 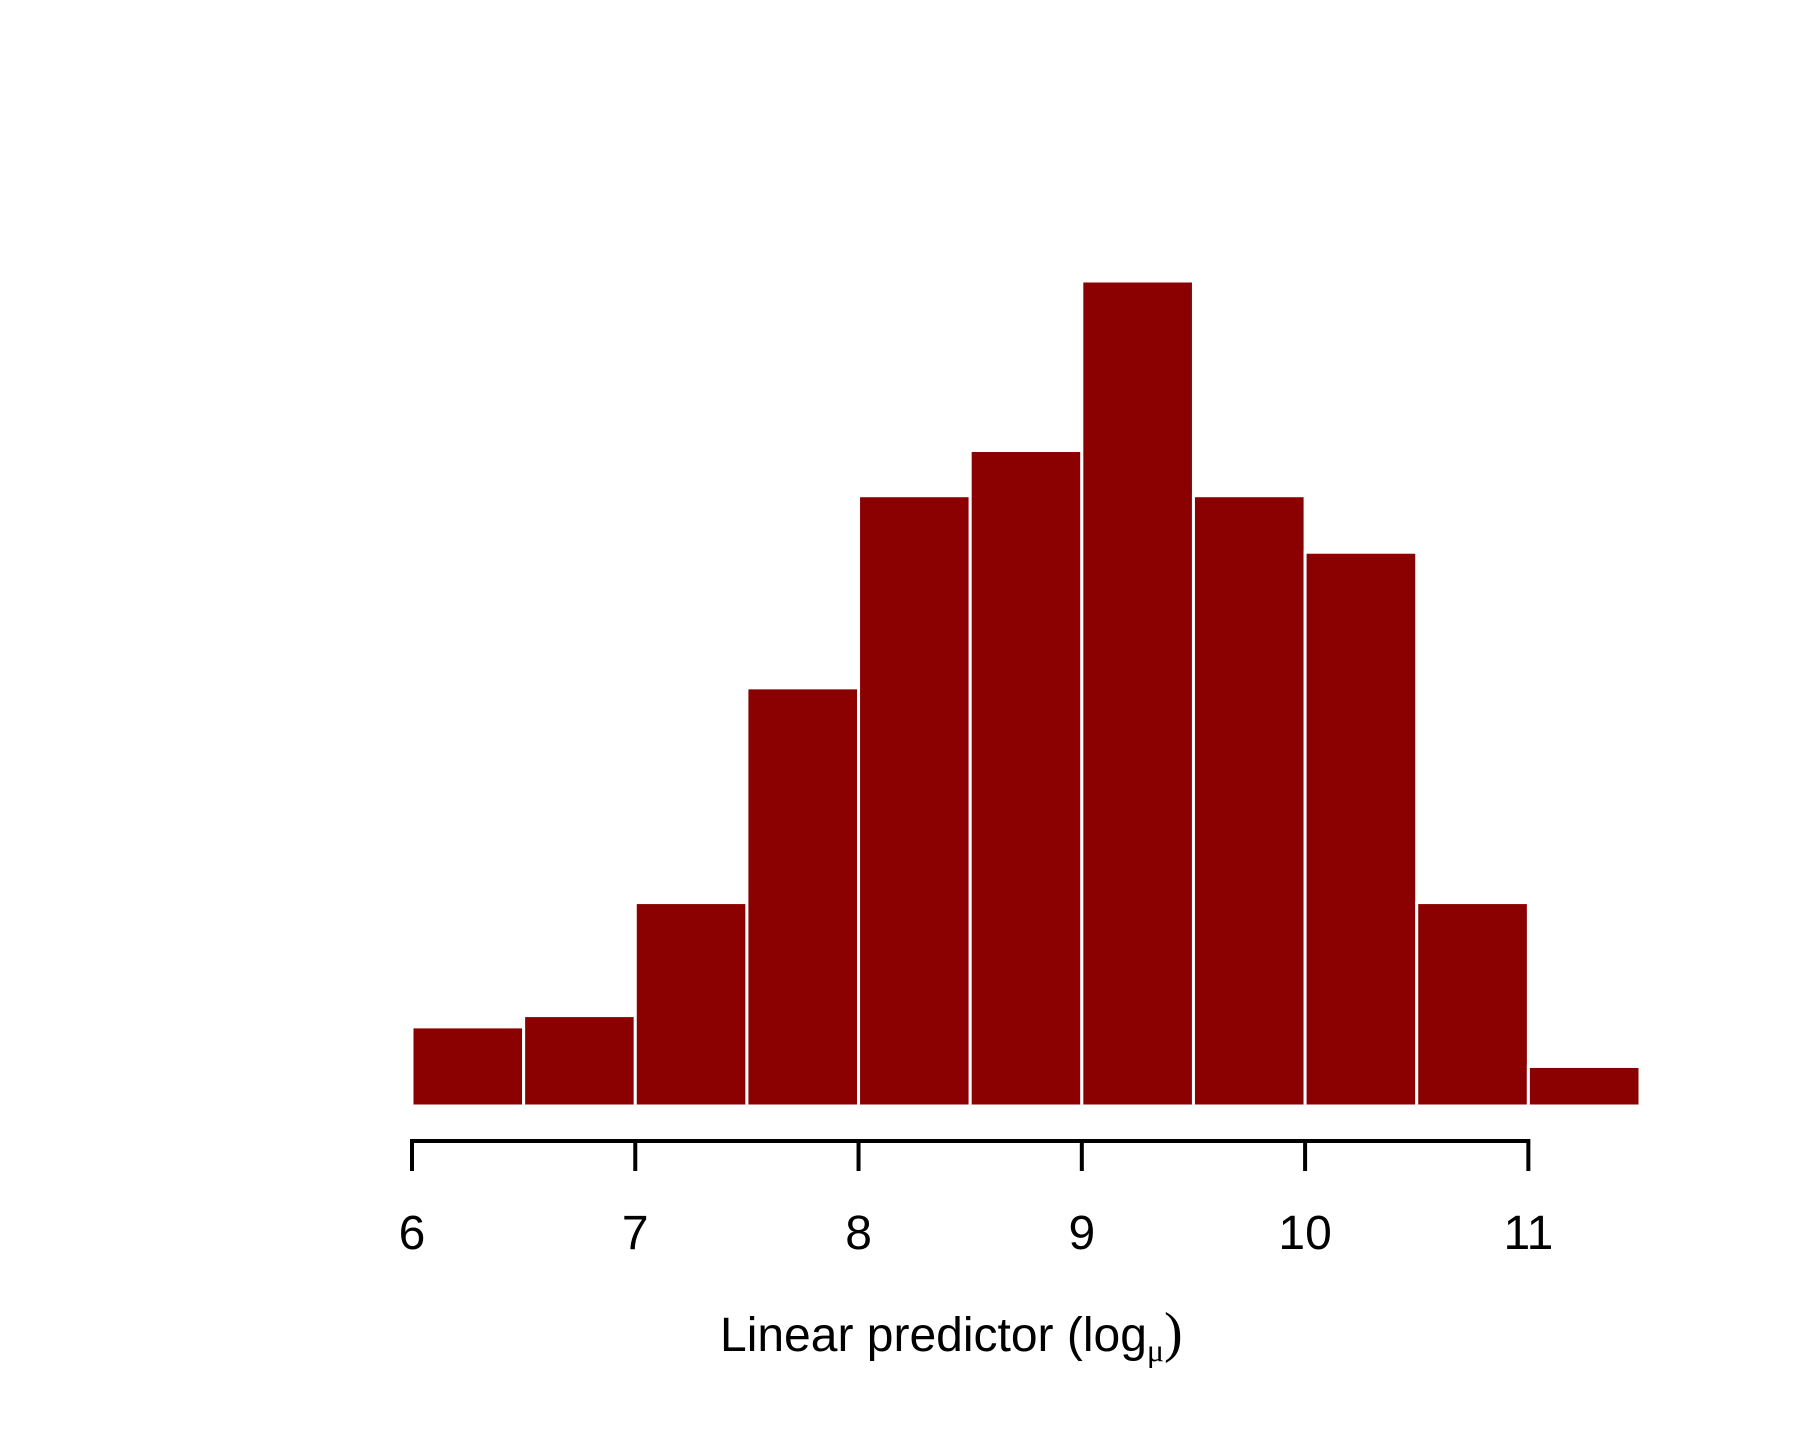 I want to click on x-axis-title: Linear predictor (logμ), so click(x=951, y=1335).